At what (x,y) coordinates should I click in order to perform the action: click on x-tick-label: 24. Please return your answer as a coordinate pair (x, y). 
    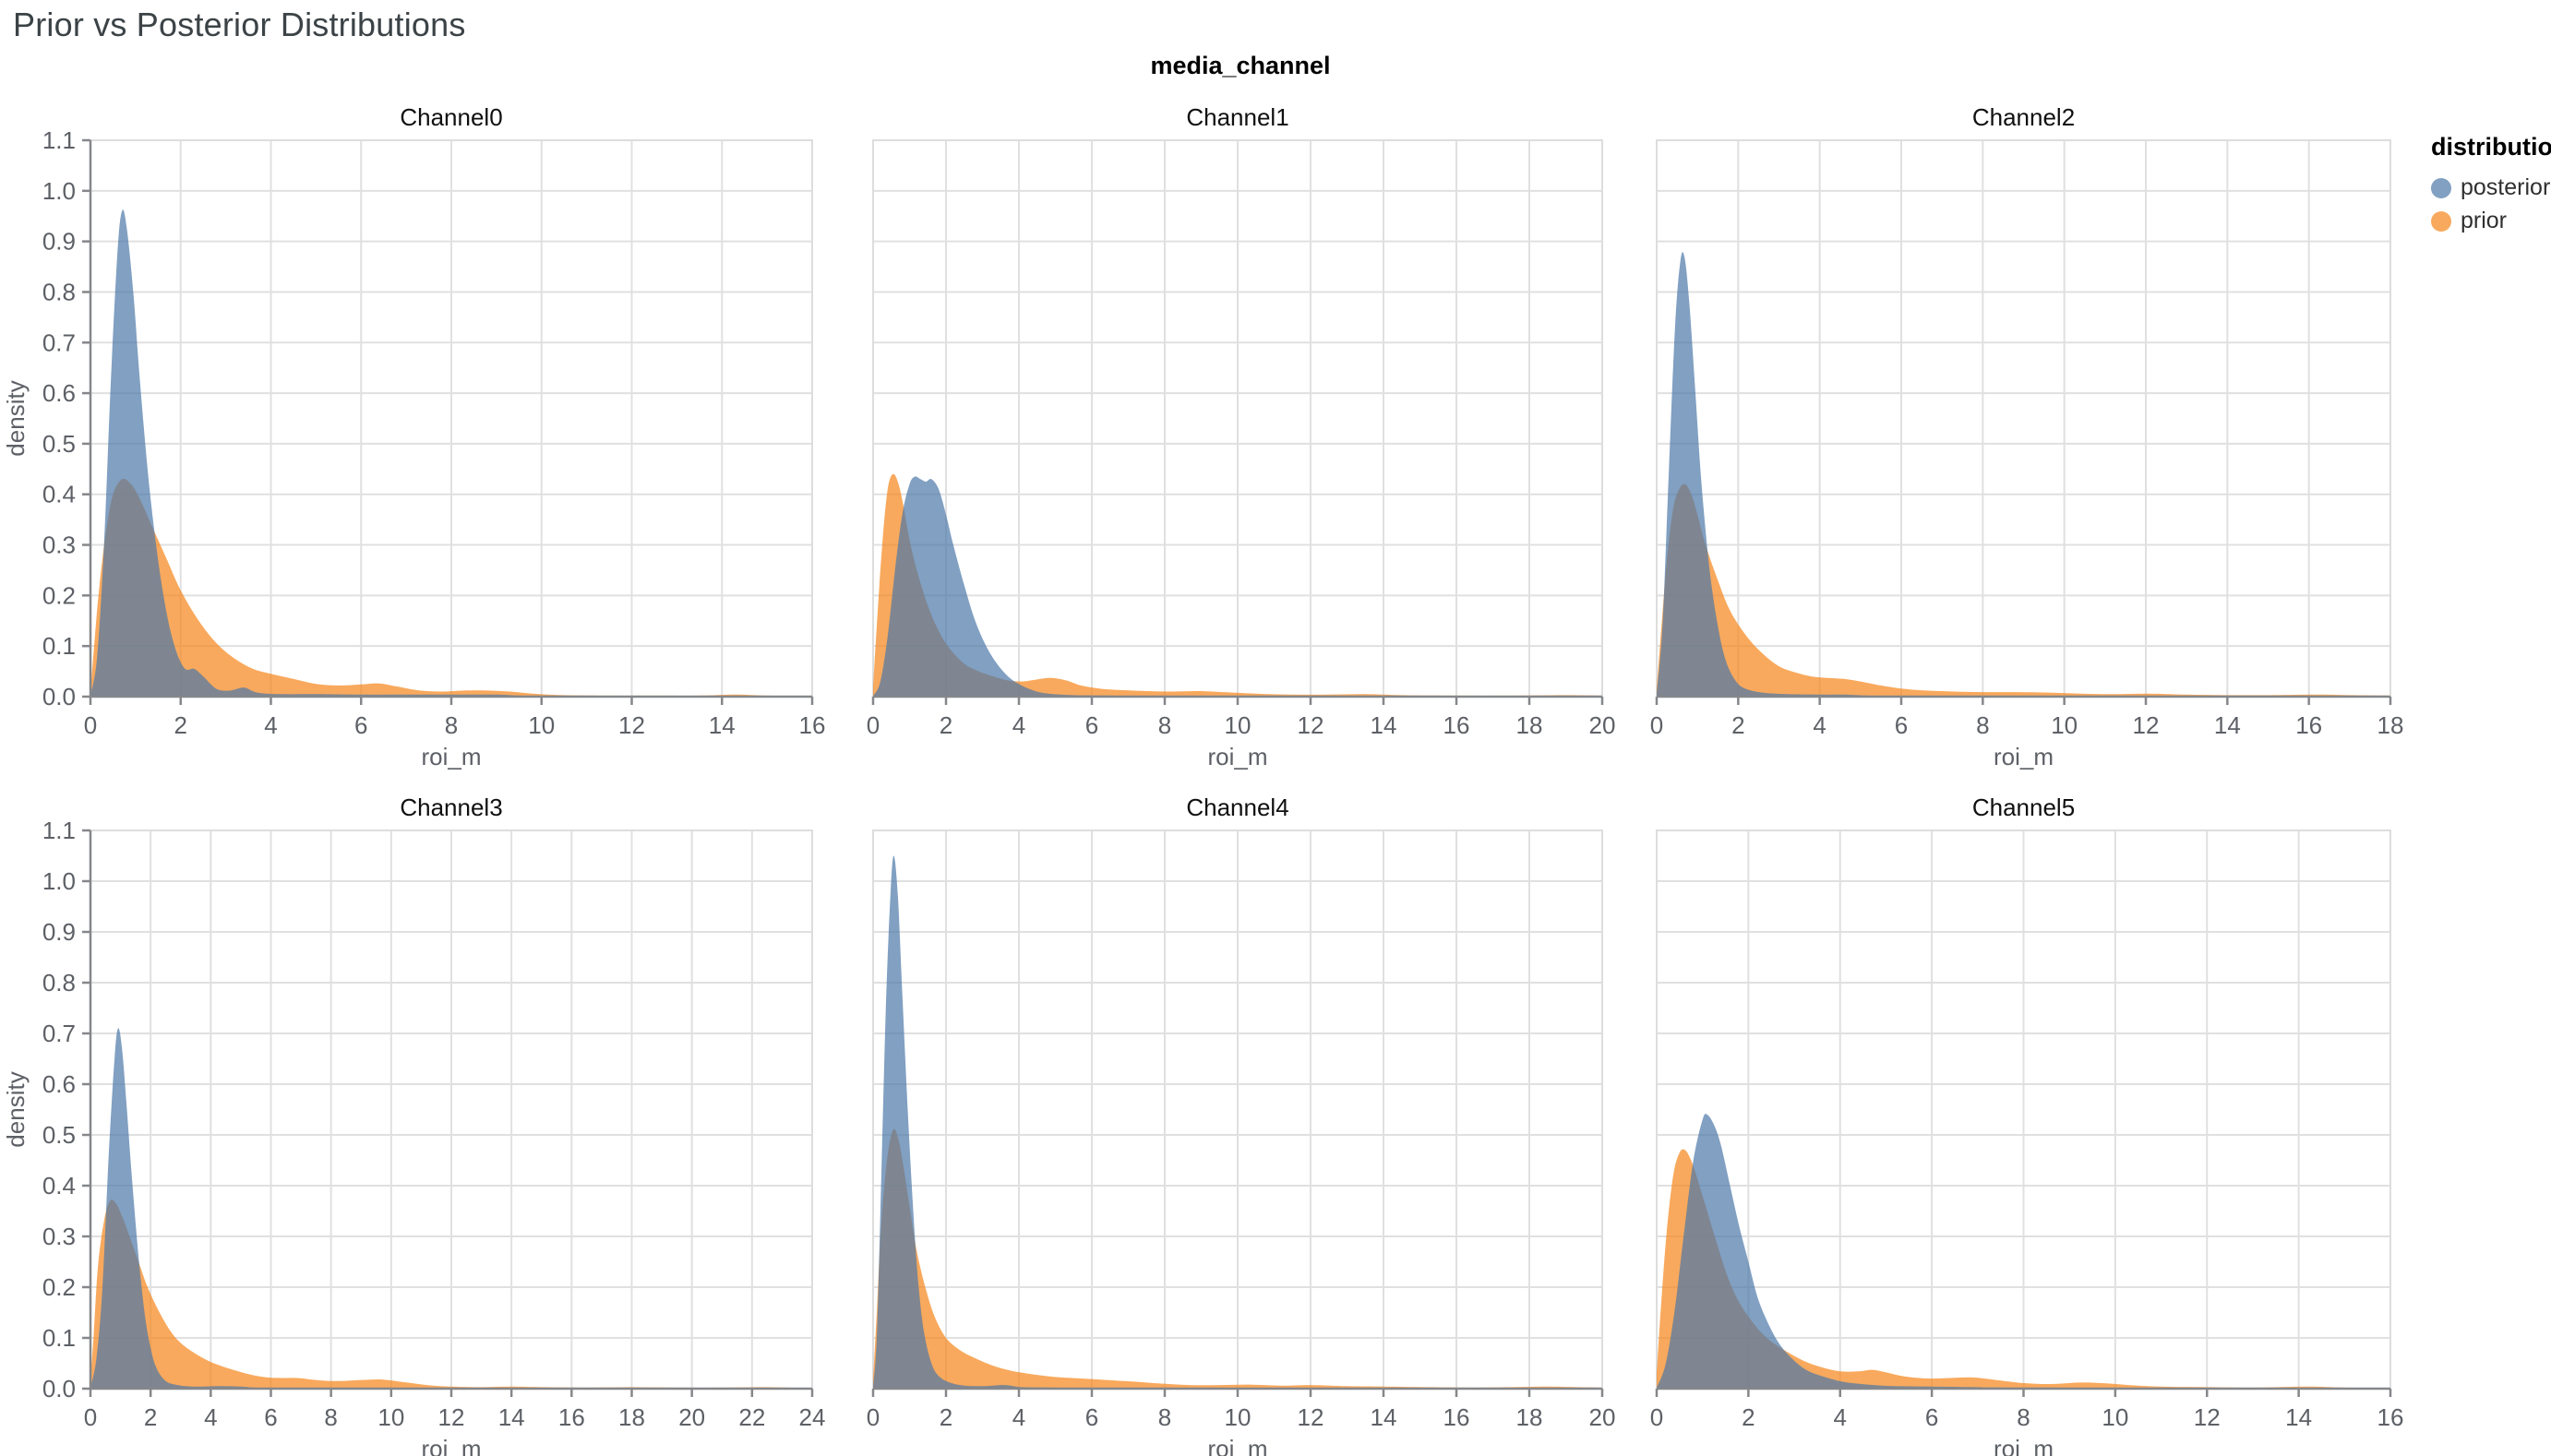
    Looking at the image, I should click on (812, 1417).